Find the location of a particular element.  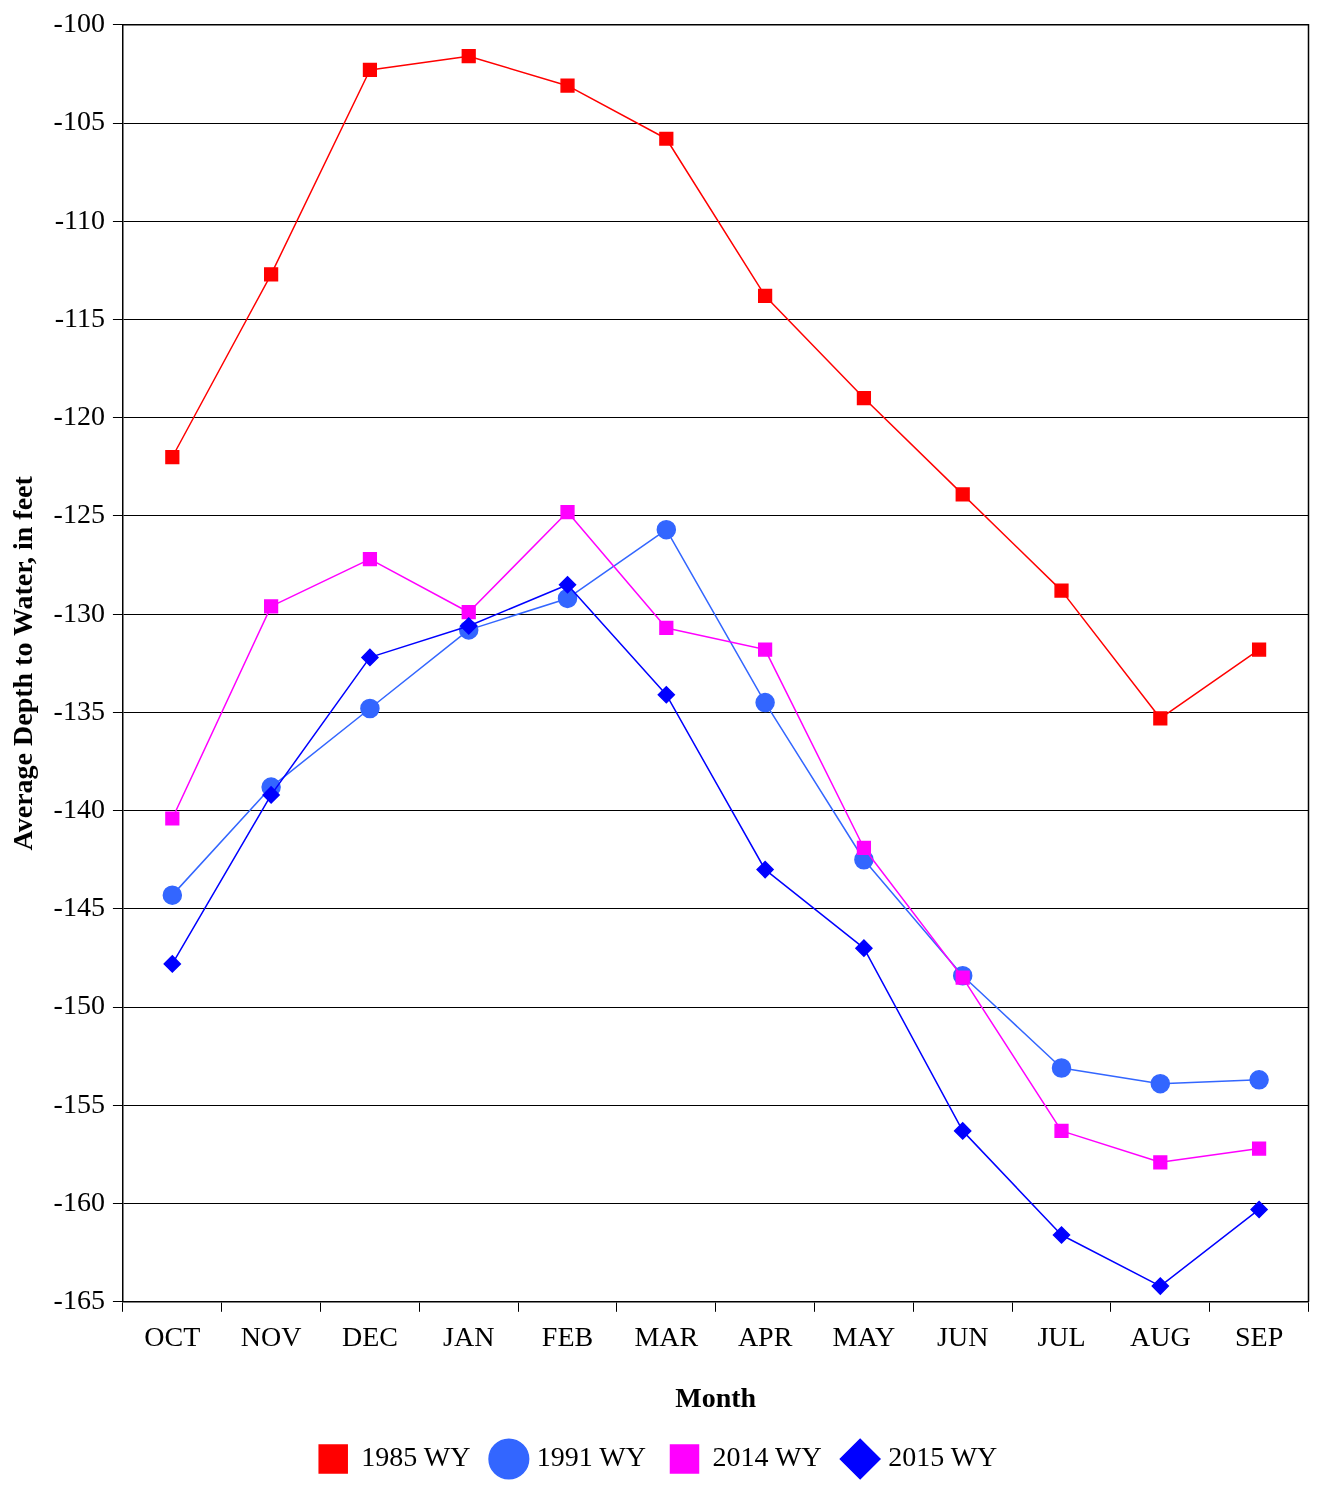

legend-label: 2015 WY is located at coordinates (943, 1457).